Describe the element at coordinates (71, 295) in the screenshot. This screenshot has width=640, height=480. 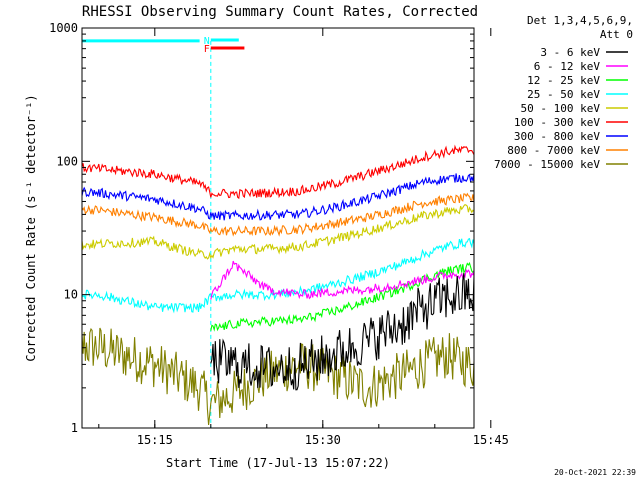
I see `y-tick-label-1: 10` at that location.